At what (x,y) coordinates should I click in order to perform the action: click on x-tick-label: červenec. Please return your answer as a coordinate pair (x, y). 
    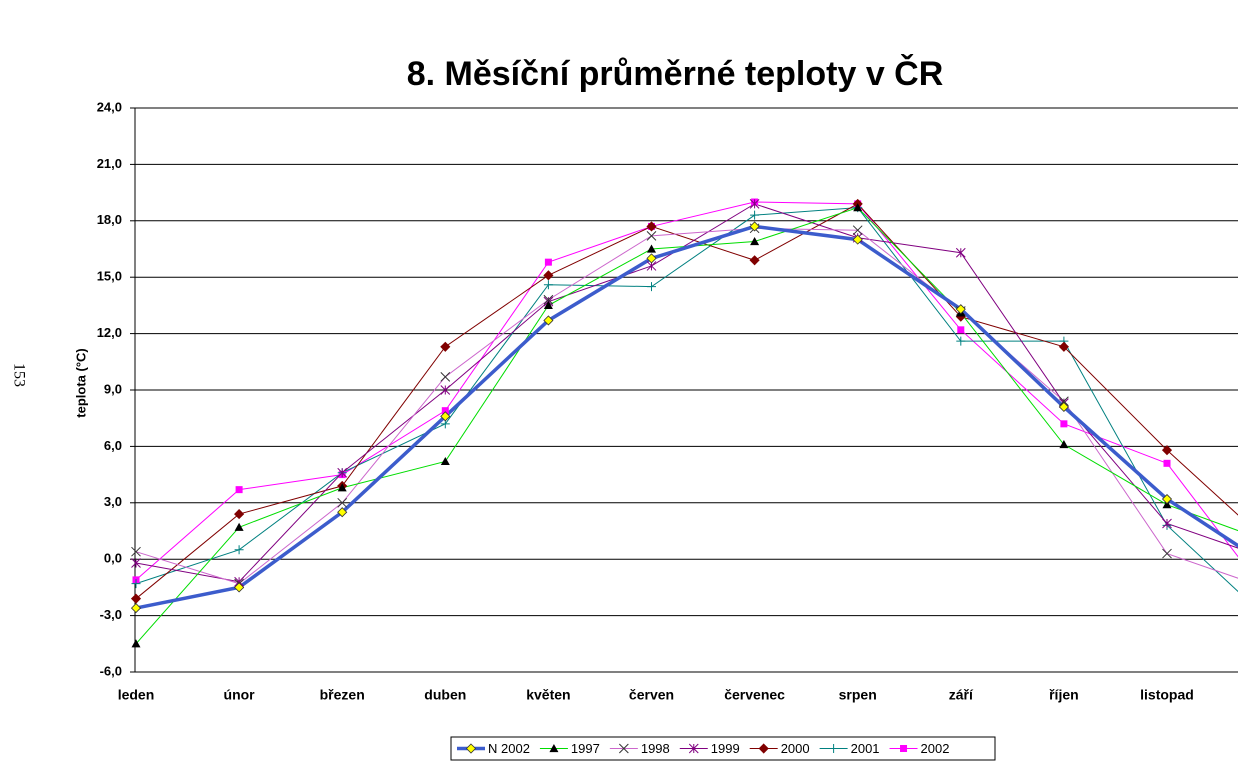
    Looking at the image, I should click on (754, 695).